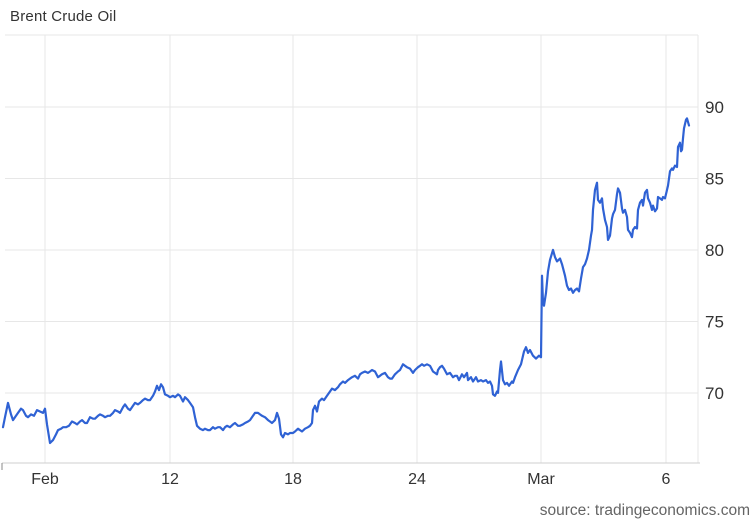 The height and width of the screenshot is (525, 756). Describe the element at coordinates (714, 321) in the screenshot. I see `y-tick-label: 75` at that location.